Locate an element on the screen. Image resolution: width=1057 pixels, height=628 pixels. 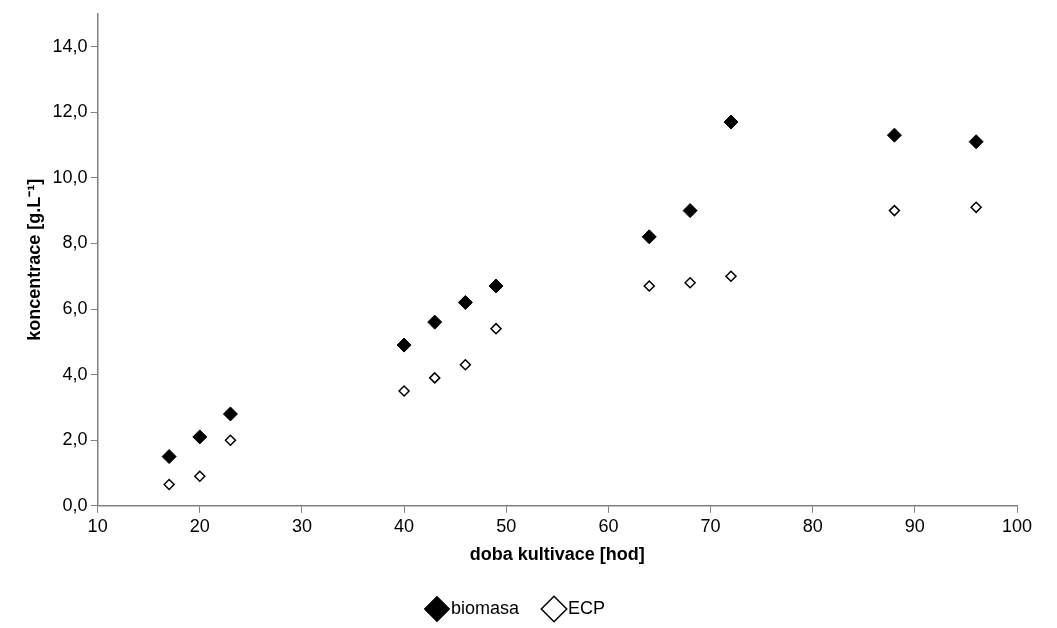
x-tick-label: 20 is located at coordinates (199, 525).